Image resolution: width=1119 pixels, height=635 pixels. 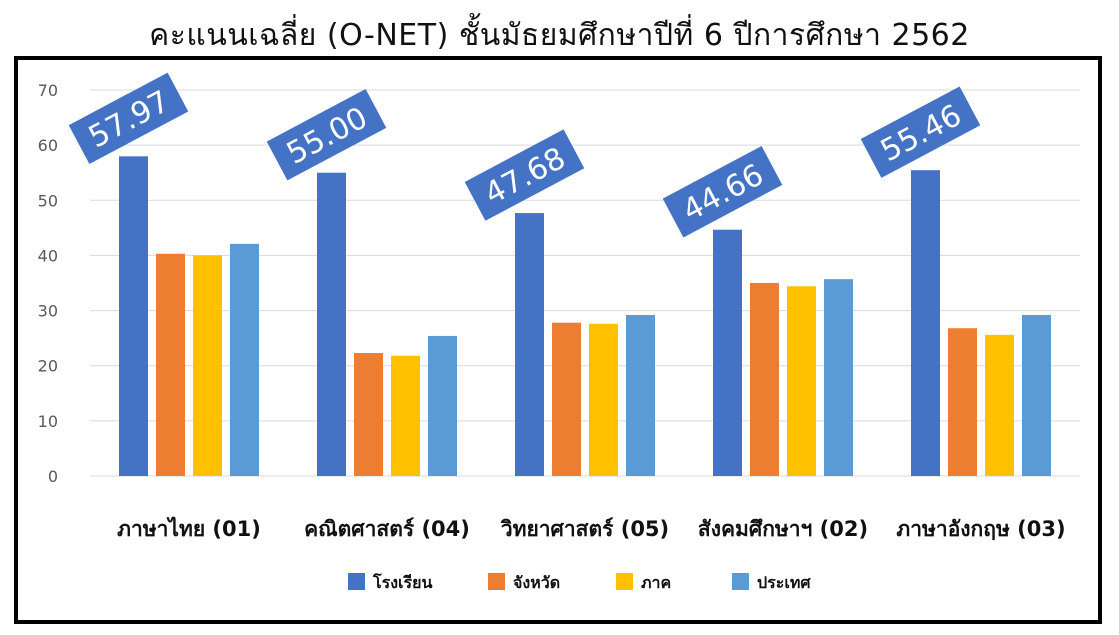 What do you see at coordinates (48, 200) in the screenshot?
I see `y-tick-label: 50` at bounding box center [48, 200].